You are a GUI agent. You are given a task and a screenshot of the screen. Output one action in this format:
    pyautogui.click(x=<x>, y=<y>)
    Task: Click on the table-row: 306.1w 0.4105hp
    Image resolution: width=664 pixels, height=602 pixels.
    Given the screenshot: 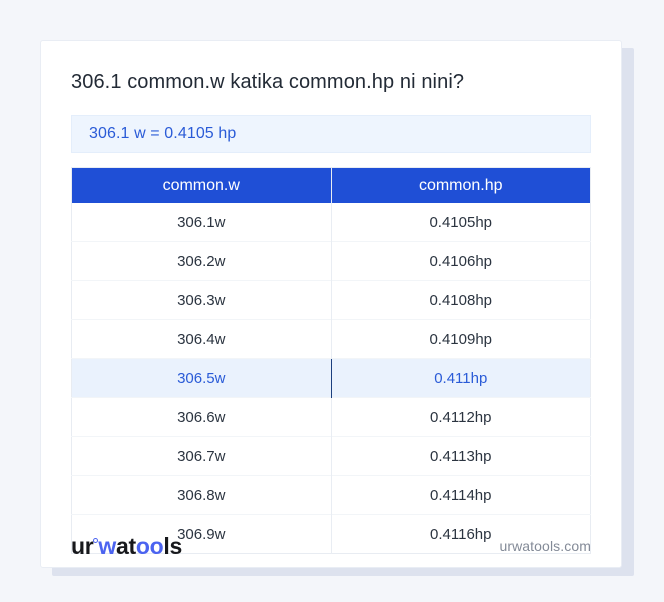 What is the action you would take?
    pyautogui.click(x=331, y=222)
    